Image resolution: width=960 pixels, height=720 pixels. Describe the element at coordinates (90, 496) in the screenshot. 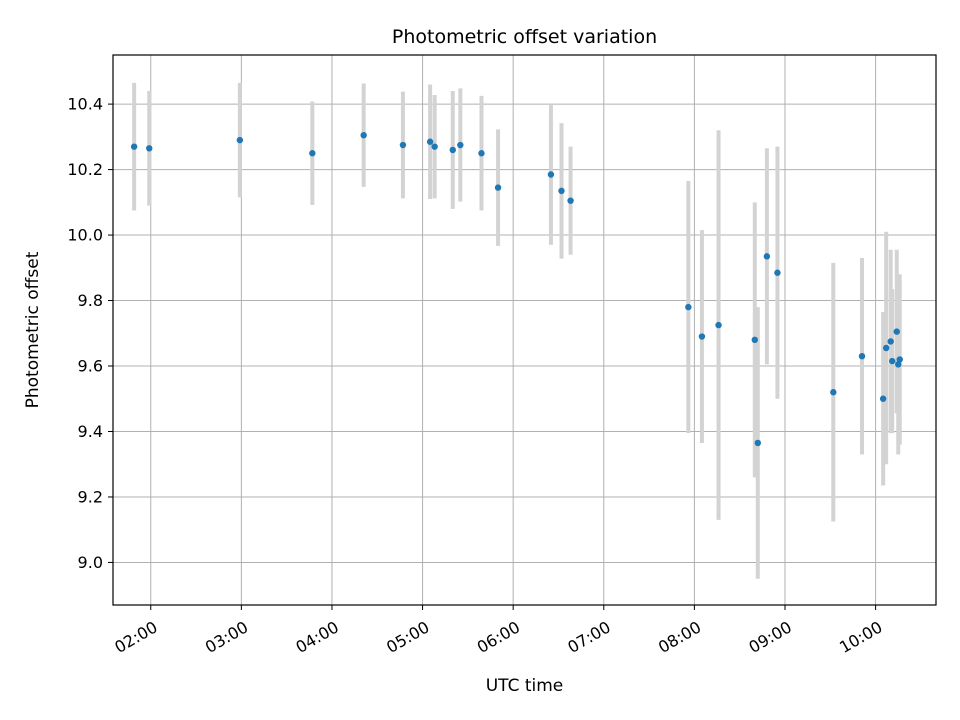

I see `y-tick-label: 9.2` at that location.